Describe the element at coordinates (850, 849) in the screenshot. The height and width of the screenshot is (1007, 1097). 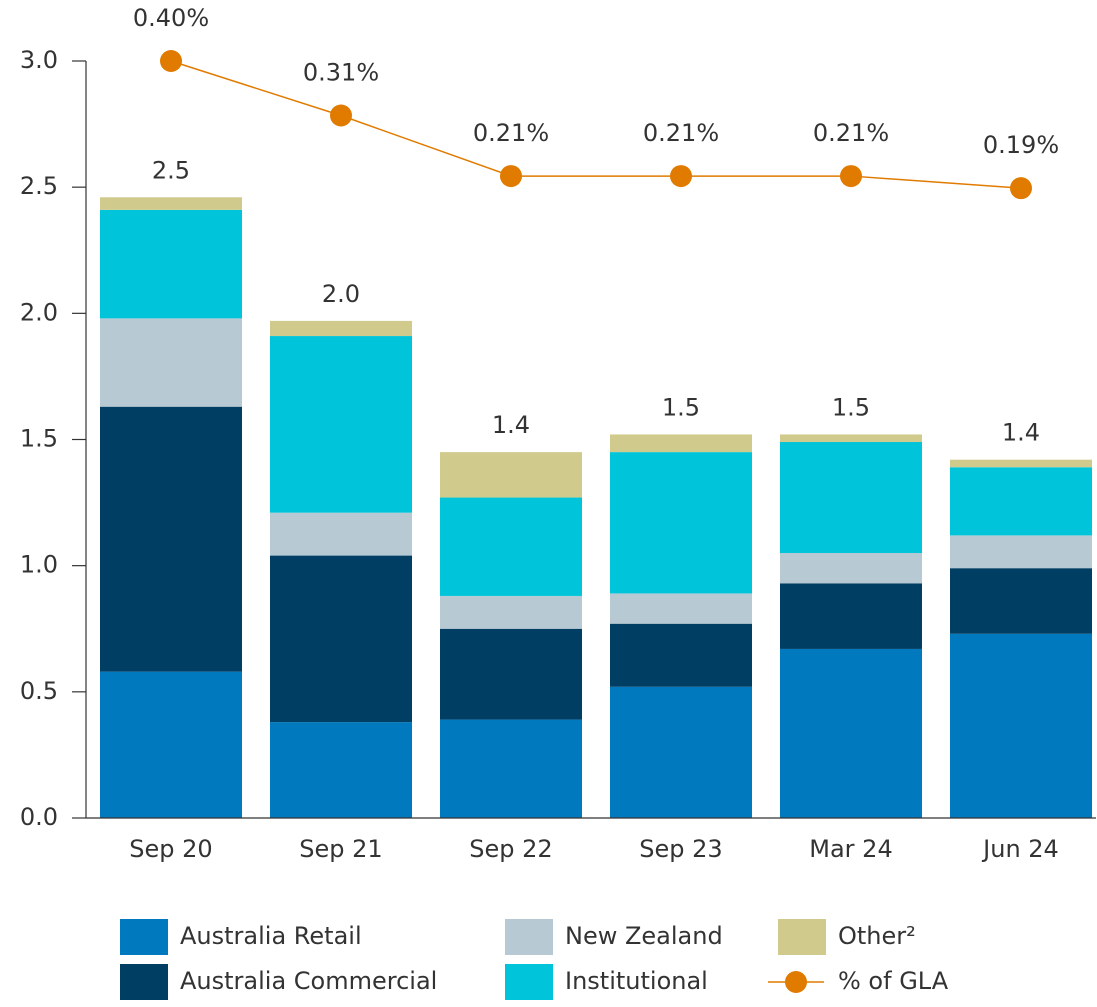
I see `x-tick-label: Mar 24` at that location.